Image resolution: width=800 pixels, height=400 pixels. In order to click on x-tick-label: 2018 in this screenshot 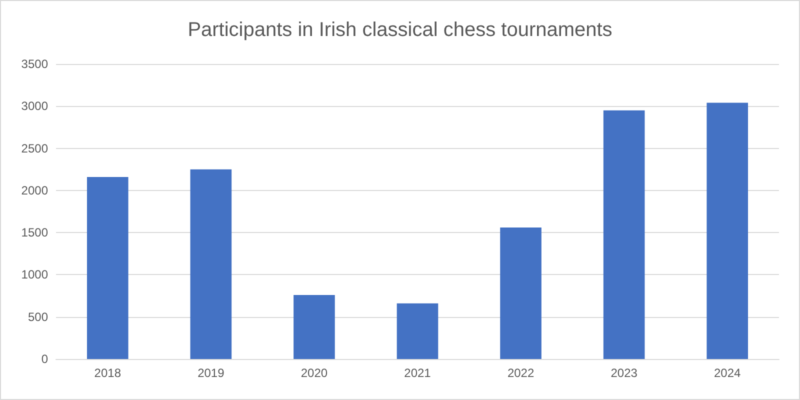, I will do `click(108, 373)`.